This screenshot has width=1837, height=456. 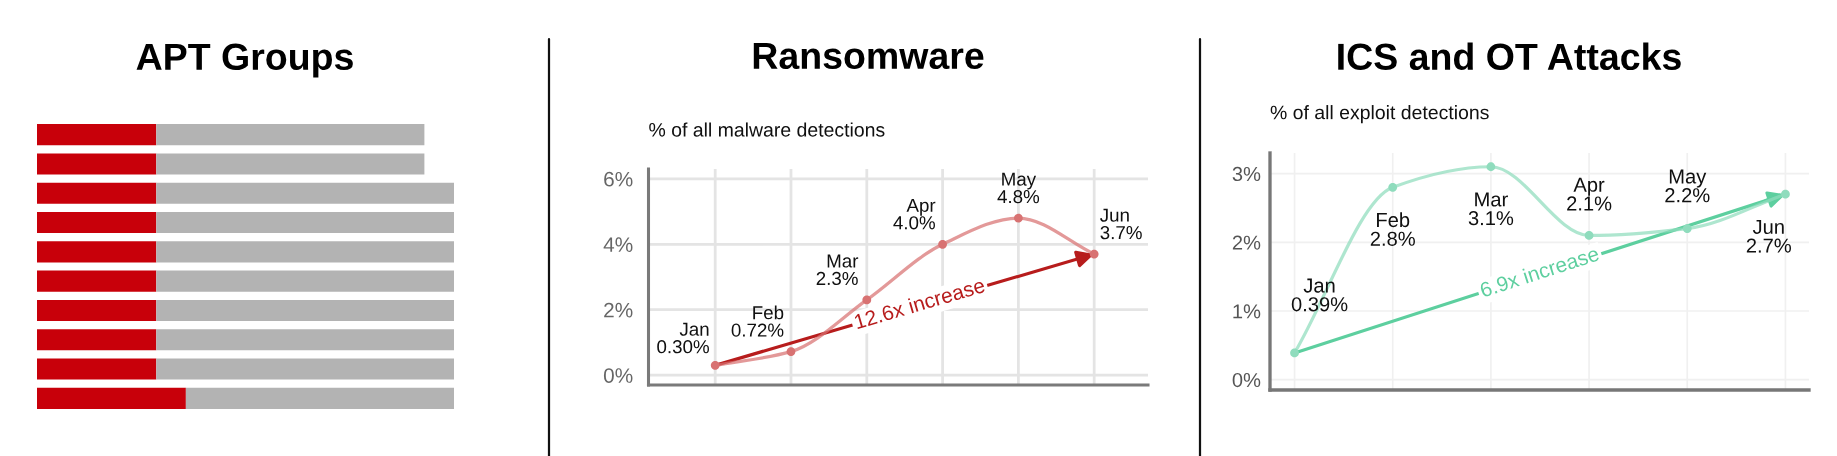 I want to click on y-axis-title: % of all exploit detections, so click(x=1379, y=114).